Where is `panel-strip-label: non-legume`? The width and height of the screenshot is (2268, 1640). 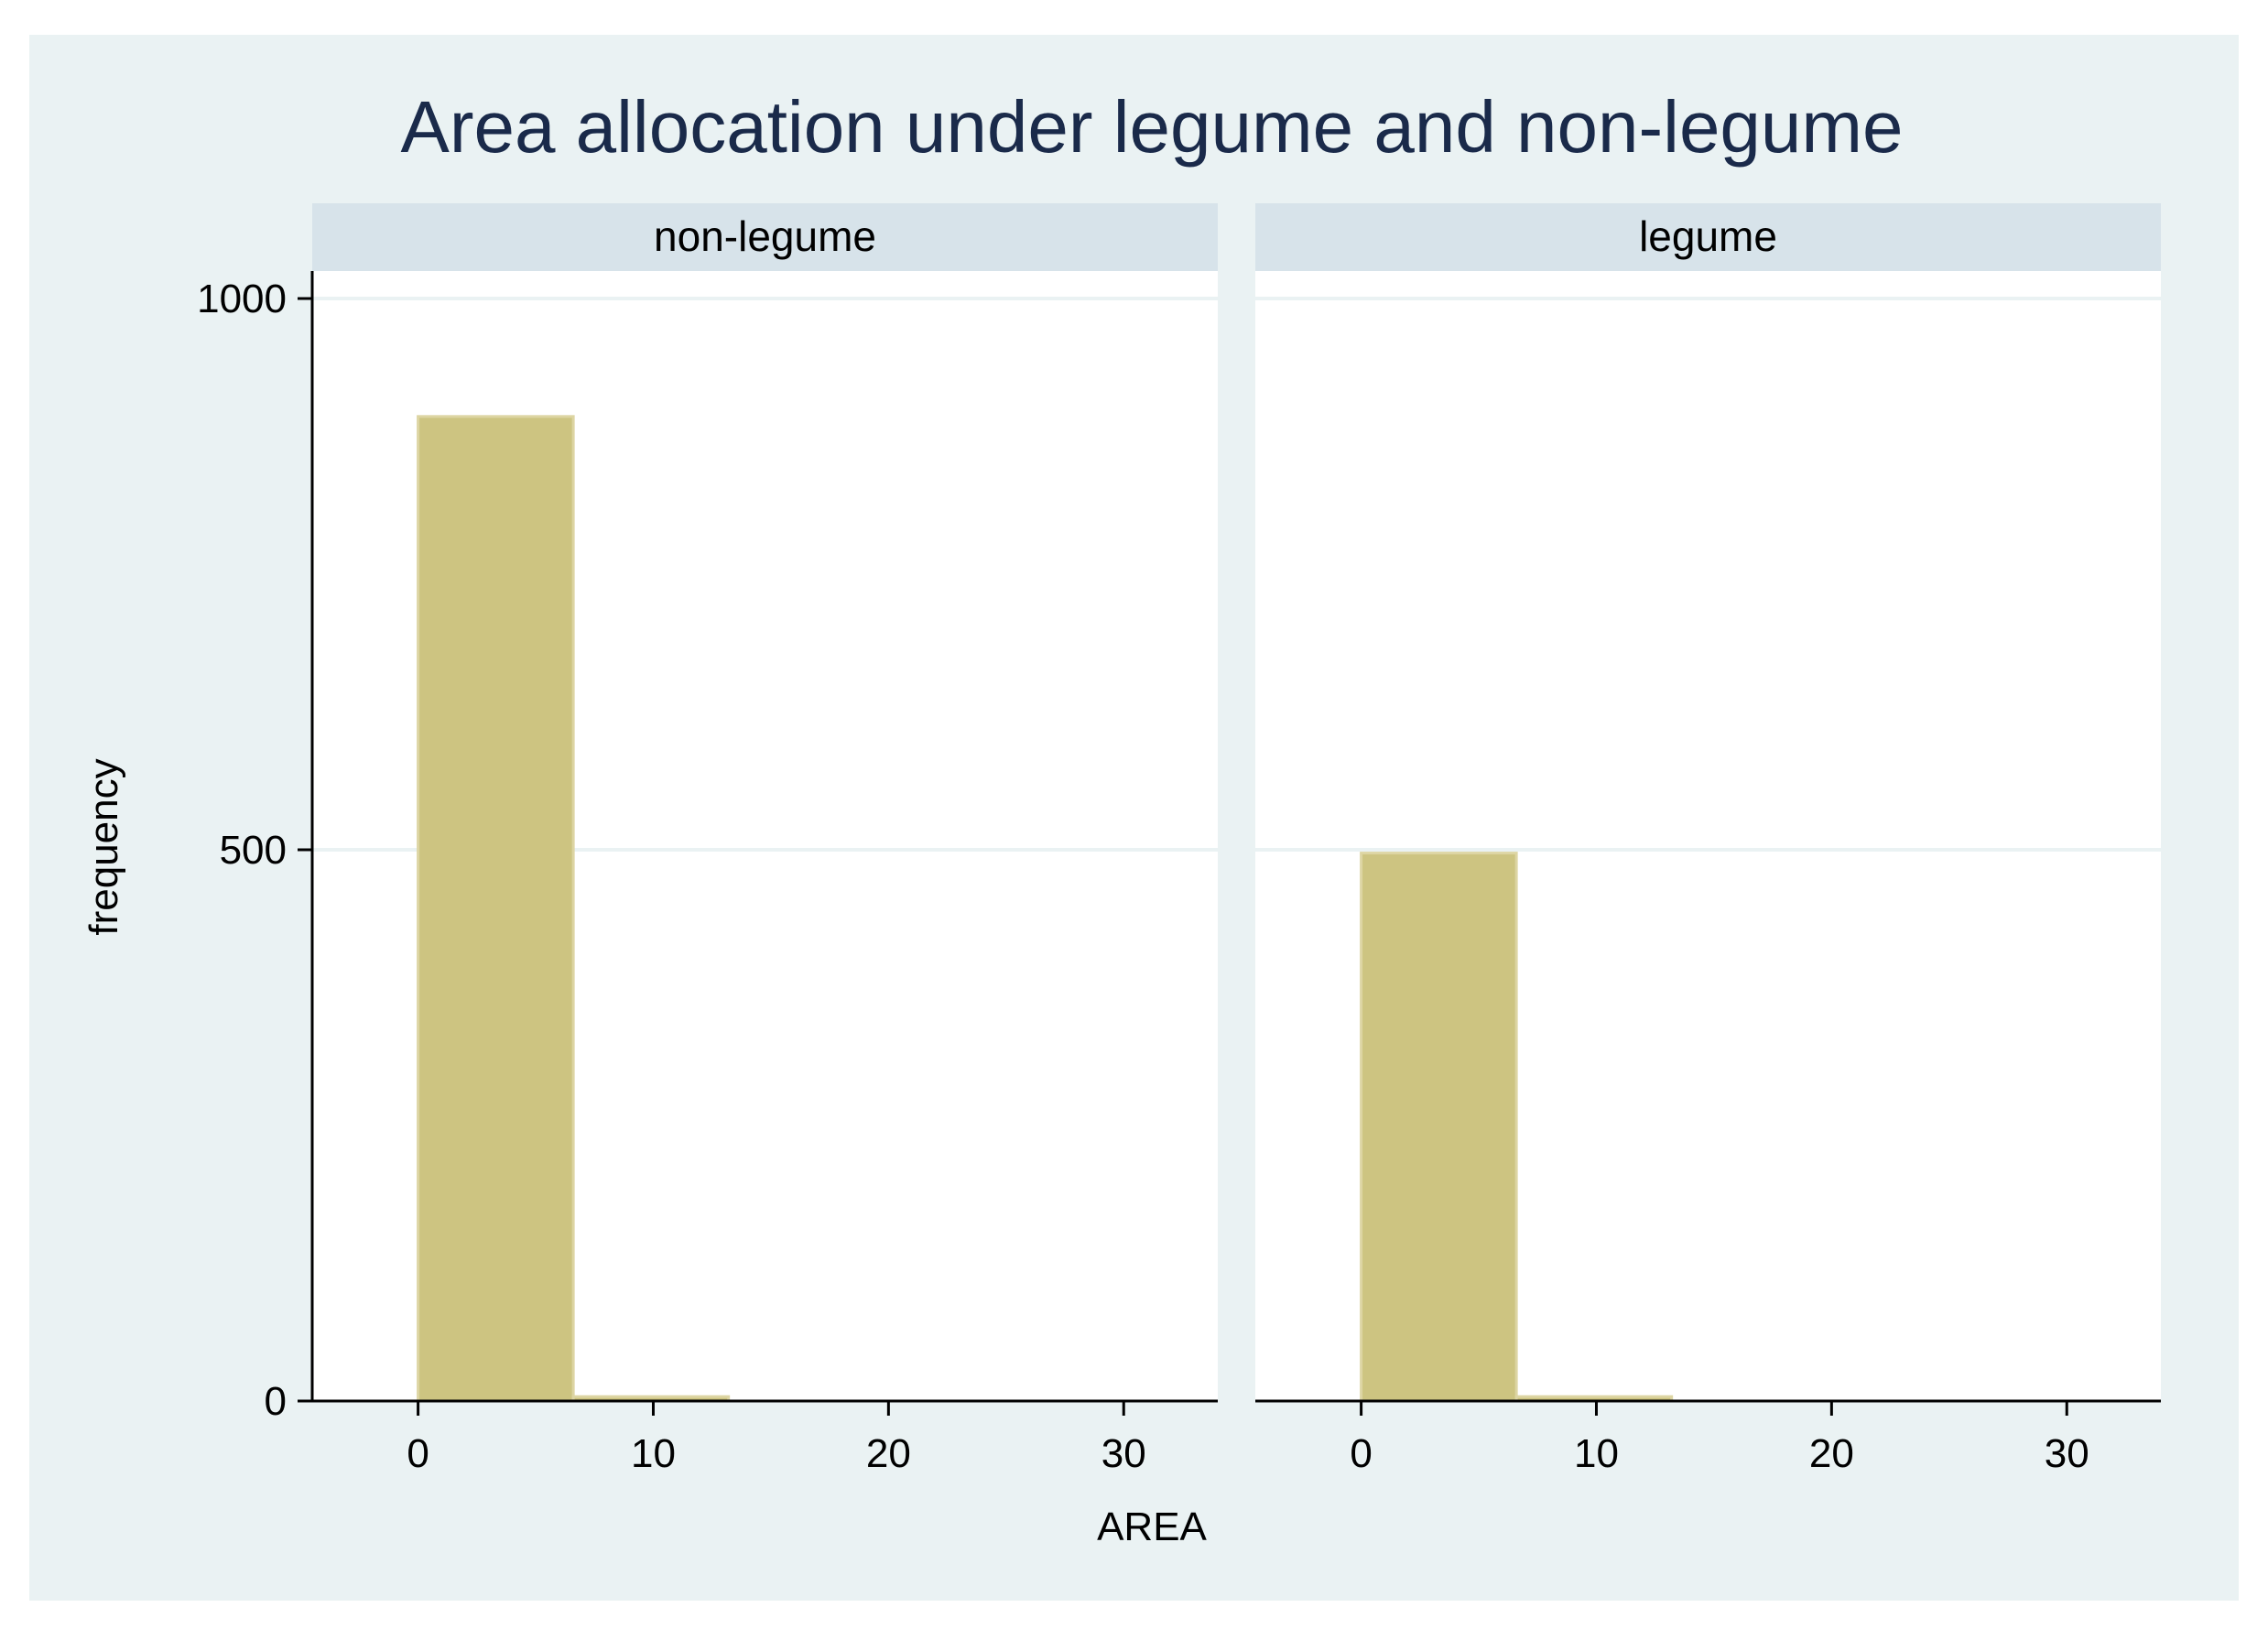
panel-strip-label: non-legume is located at coordinates (765, 236).